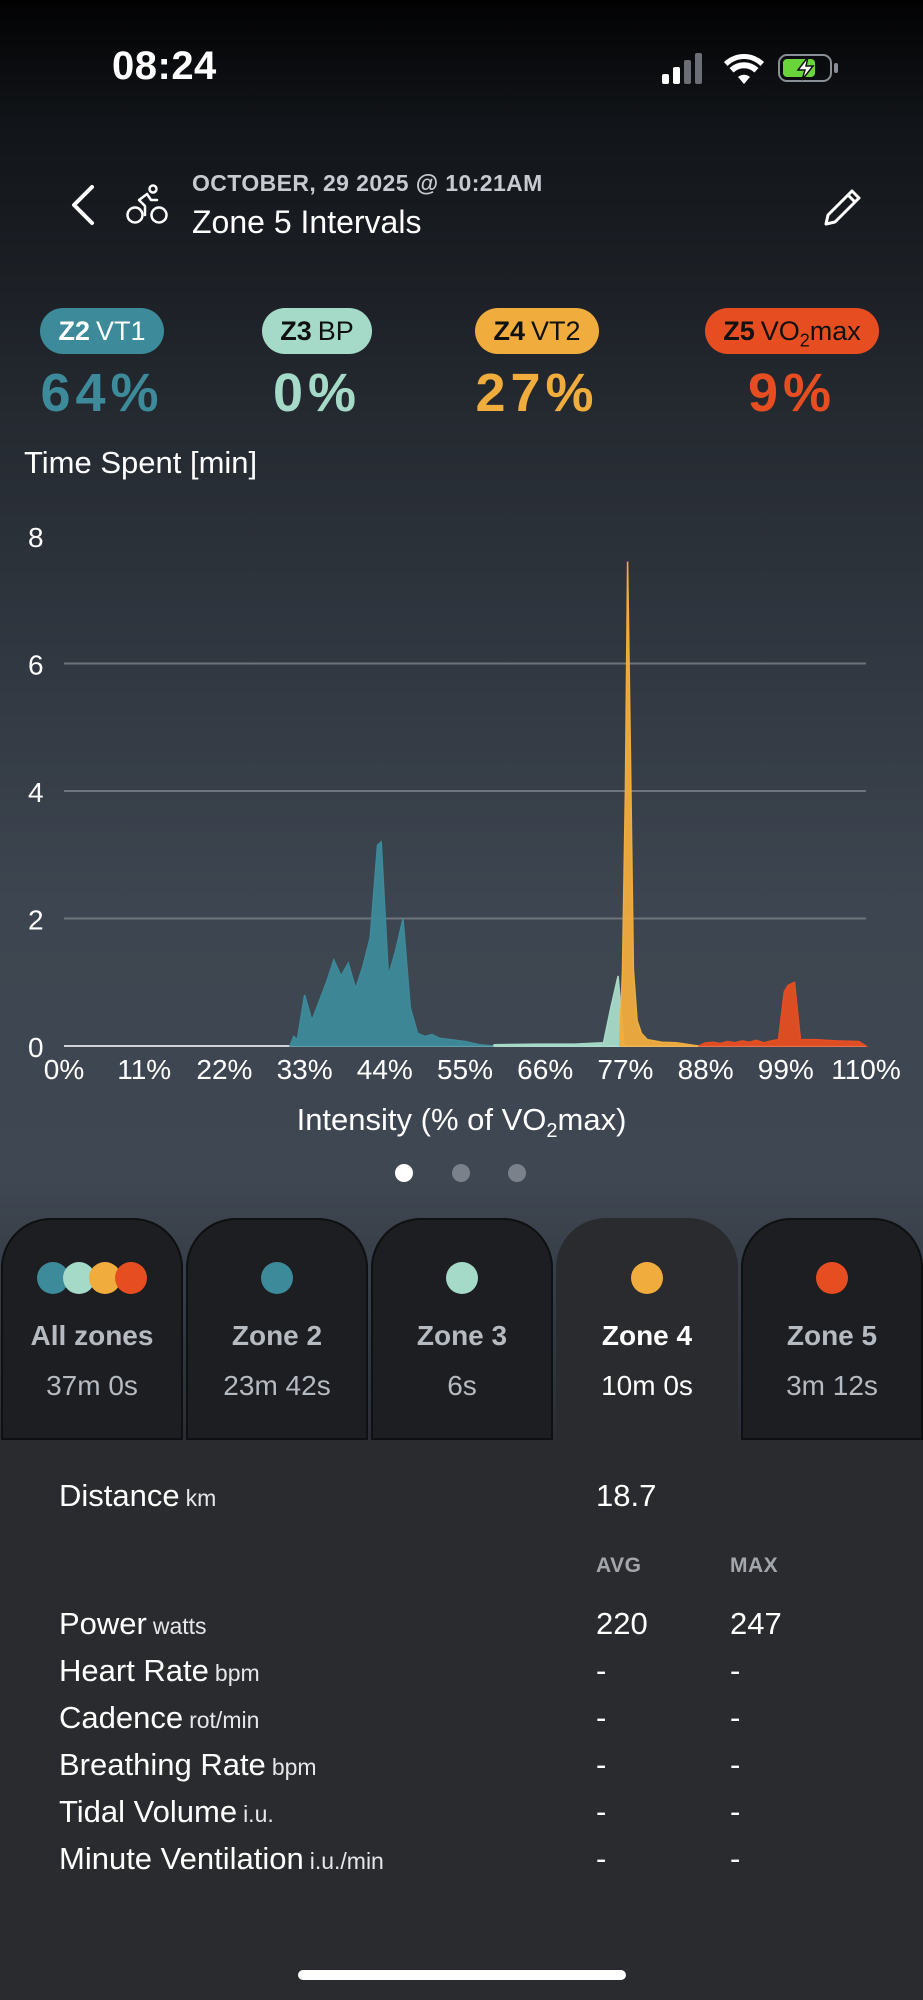 The image size is (923, 2000). I want to click on zone-percent-z4: 27%, so click(537, 393).